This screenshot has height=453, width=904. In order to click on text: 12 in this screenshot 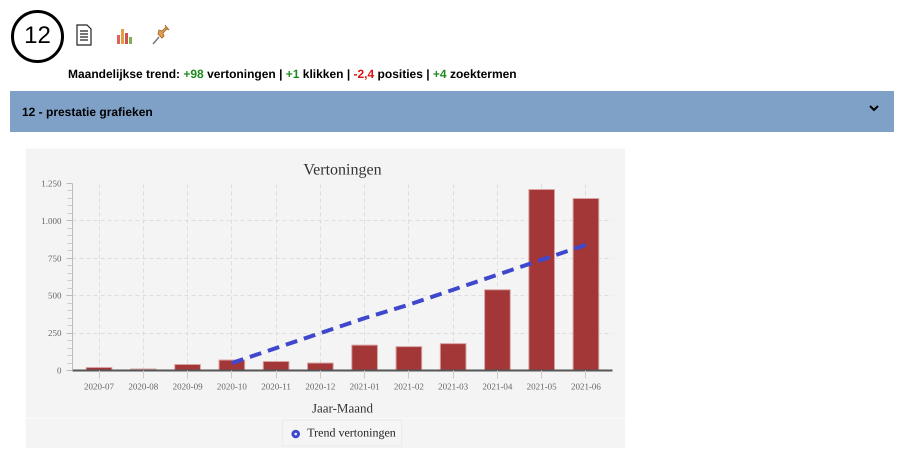, I will do `click(37, 36)`.